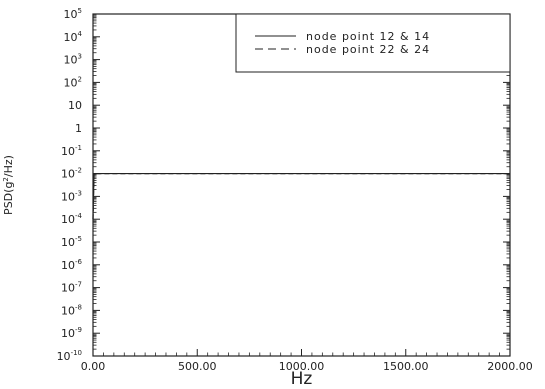 Image resolution: width=545 pixels, height=389 pixels. I want to click on y-tick-label: 10⁻², so click(71, 174).